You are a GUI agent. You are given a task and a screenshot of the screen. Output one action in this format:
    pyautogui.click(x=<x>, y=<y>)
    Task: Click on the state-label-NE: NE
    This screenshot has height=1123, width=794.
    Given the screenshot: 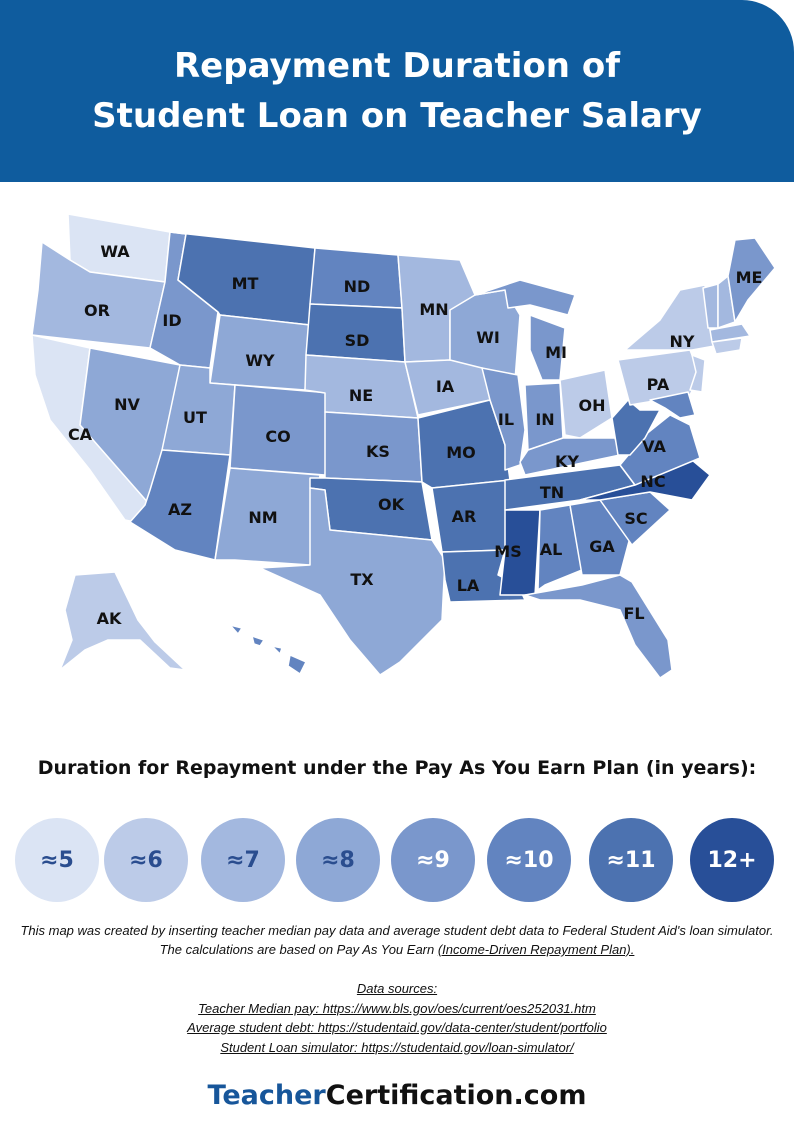 What is the action you would take?
    pyautogui.click(x=361, y=395)
    